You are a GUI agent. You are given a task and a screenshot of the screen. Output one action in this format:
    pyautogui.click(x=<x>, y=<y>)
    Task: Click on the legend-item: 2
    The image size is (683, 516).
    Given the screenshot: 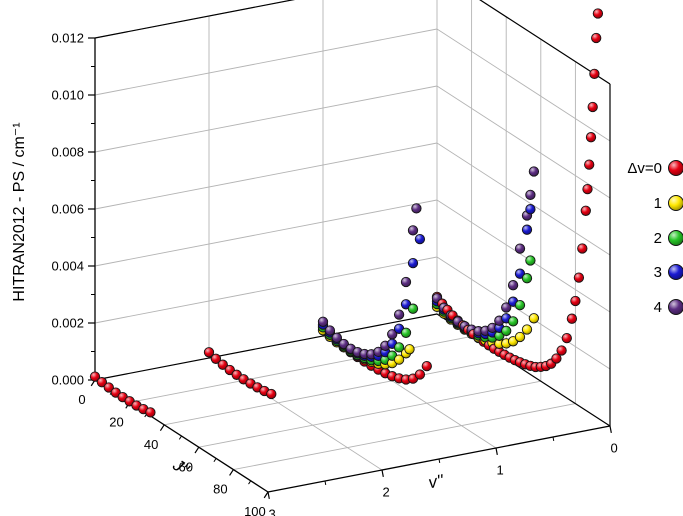 What is the action you would take?
    pyautogui.click(x=668, y=238)
    